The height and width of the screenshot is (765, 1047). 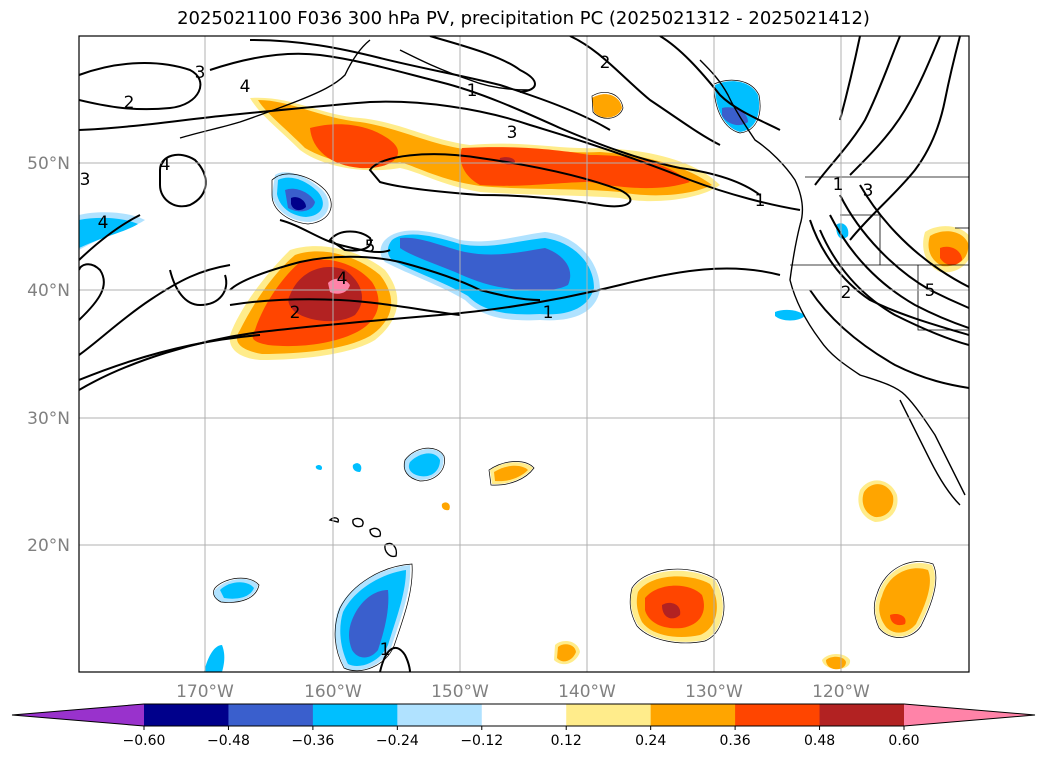 I want to click on lon-label: 130°W, so click(x=714, y=692).